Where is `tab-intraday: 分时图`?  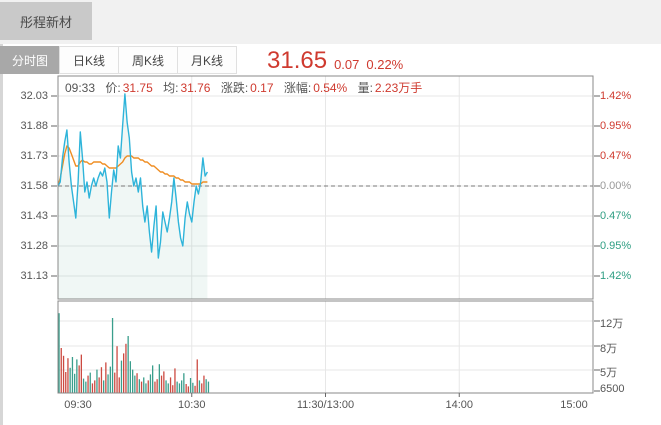
tab-intraday: 分时图 is located at coordinates (30, 60).